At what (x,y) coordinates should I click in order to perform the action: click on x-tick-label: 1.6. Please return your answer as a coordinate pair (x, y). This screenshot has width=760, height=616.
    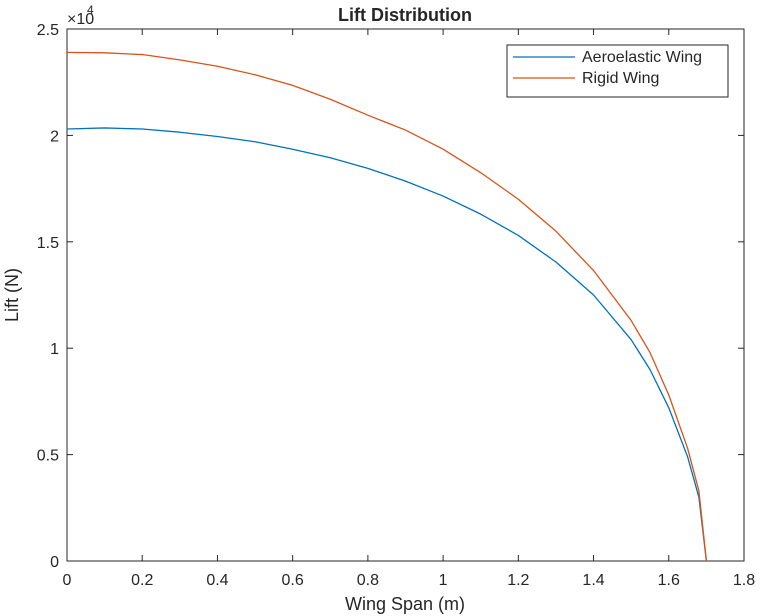
    Looking at the image, I should click on (669, 580).